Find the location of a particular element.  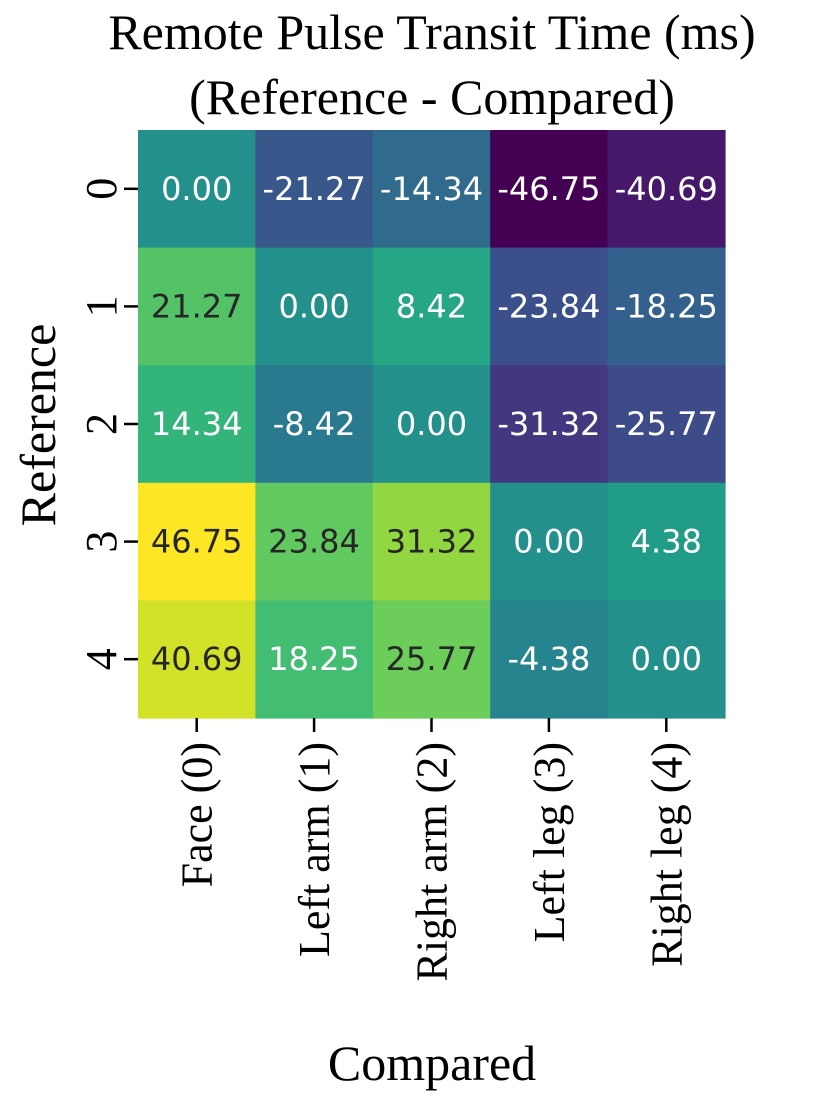

cell-value-r4-c4: 0.00 is located at coordinates (666, 659).